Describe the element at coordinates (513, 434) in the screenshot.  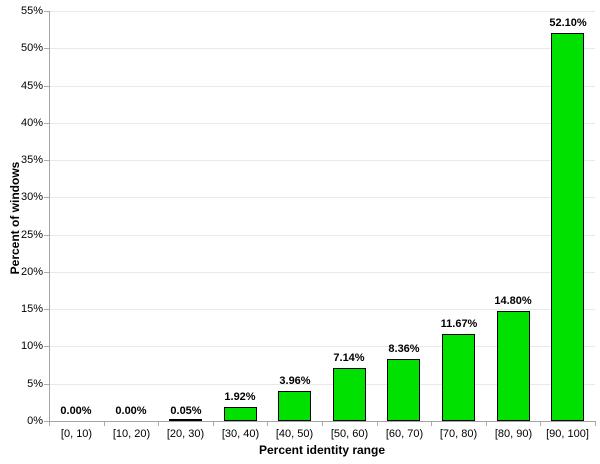
I see `x-tick-label: [80, 90)` at that location.